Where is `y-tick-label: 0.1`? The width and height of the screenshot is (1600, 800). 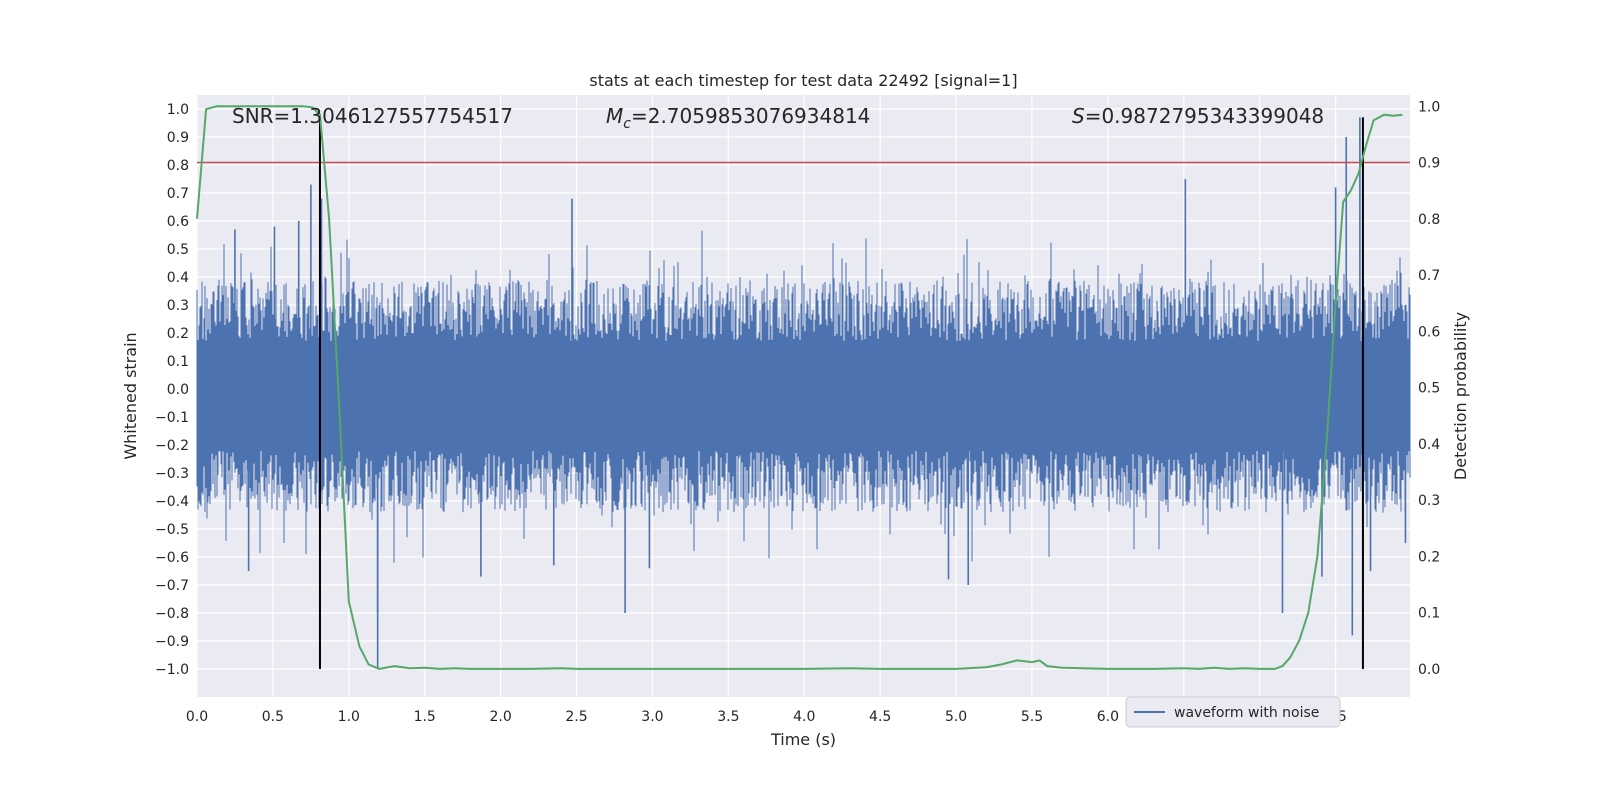
y-tick-label: 0.1 is located at coordinates (178, 362).